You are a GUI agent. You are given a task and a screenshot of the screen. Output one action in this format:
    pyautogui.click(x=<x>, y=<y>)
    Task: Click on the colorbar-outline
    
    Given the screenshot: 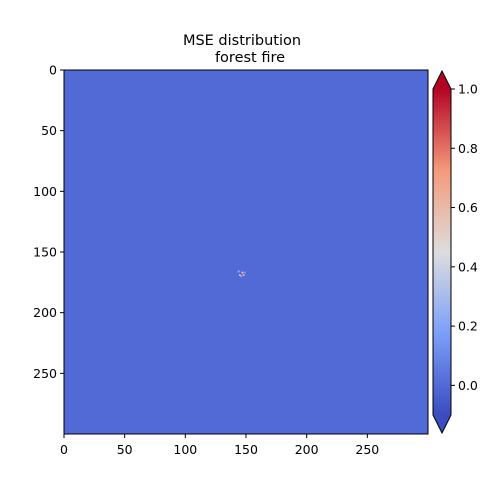 What is the action you would take?
    pyautogui.click(x=442, y=252)
    